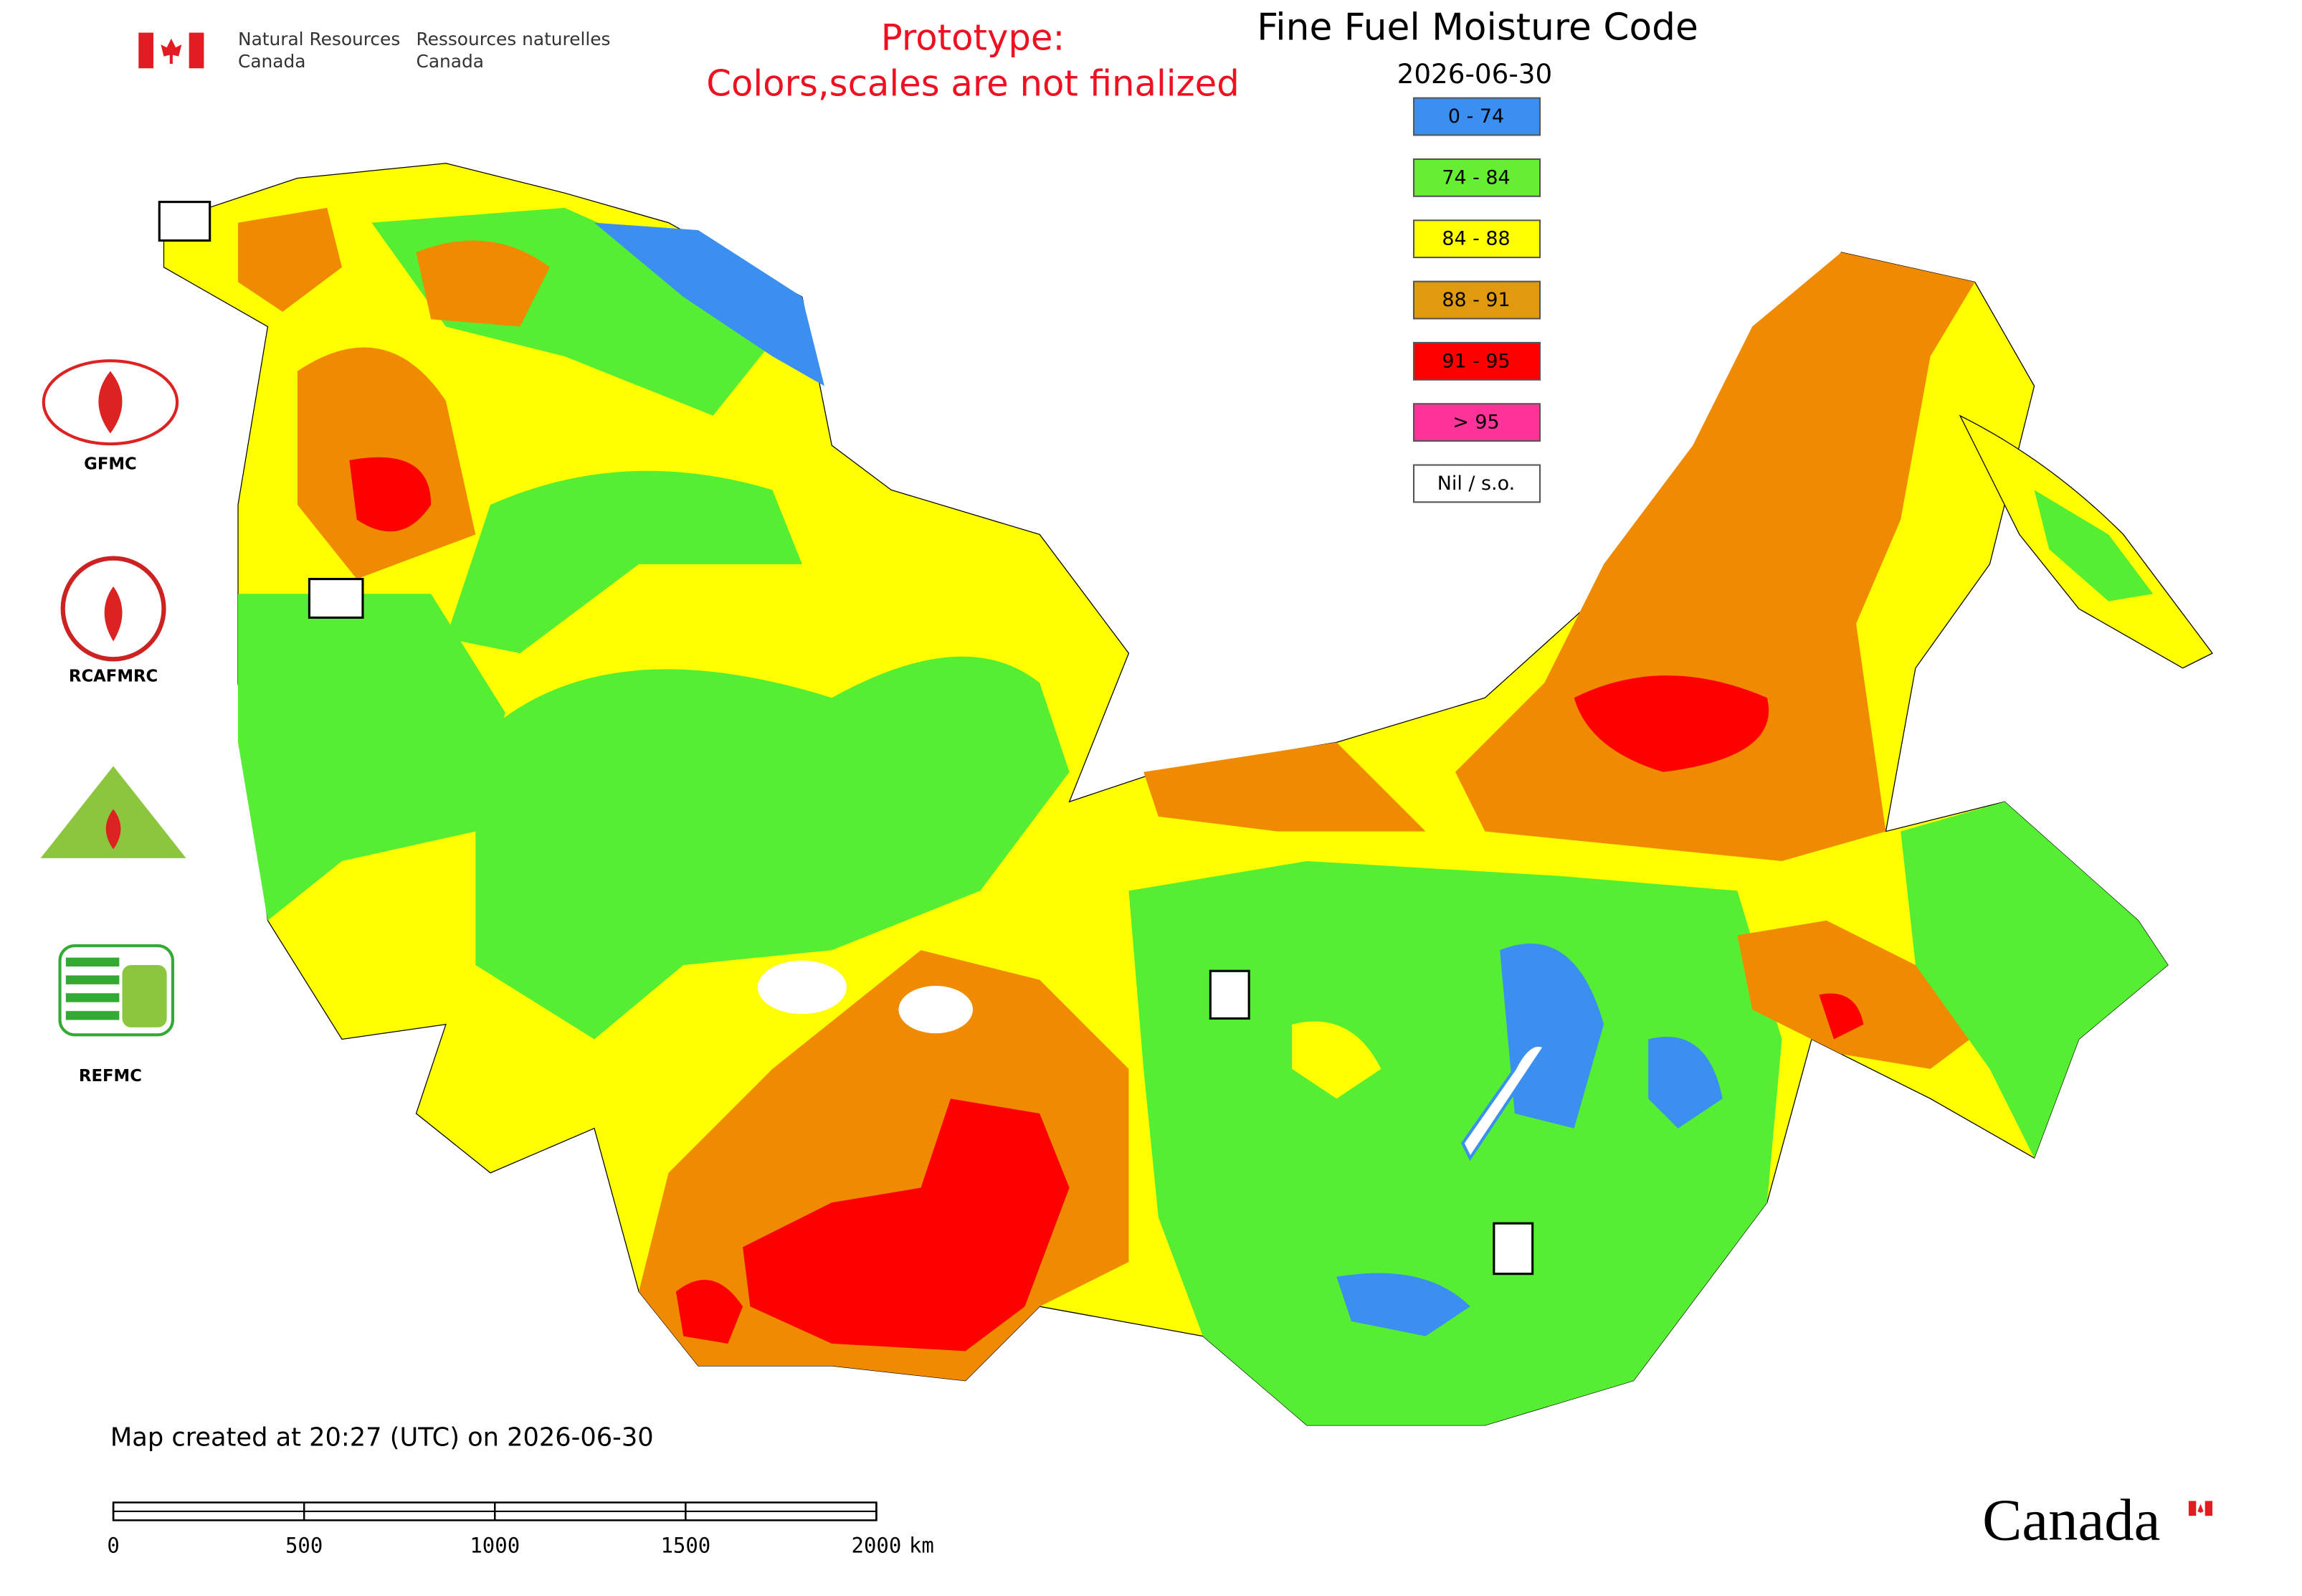 This screenshot has height=1596, width=2302. What do you see at coordinates (521, 1529) in the screenshot?
I see `scale-bar: 0 500 1000 1500 2000 km` at bounding box center [521, 1529].